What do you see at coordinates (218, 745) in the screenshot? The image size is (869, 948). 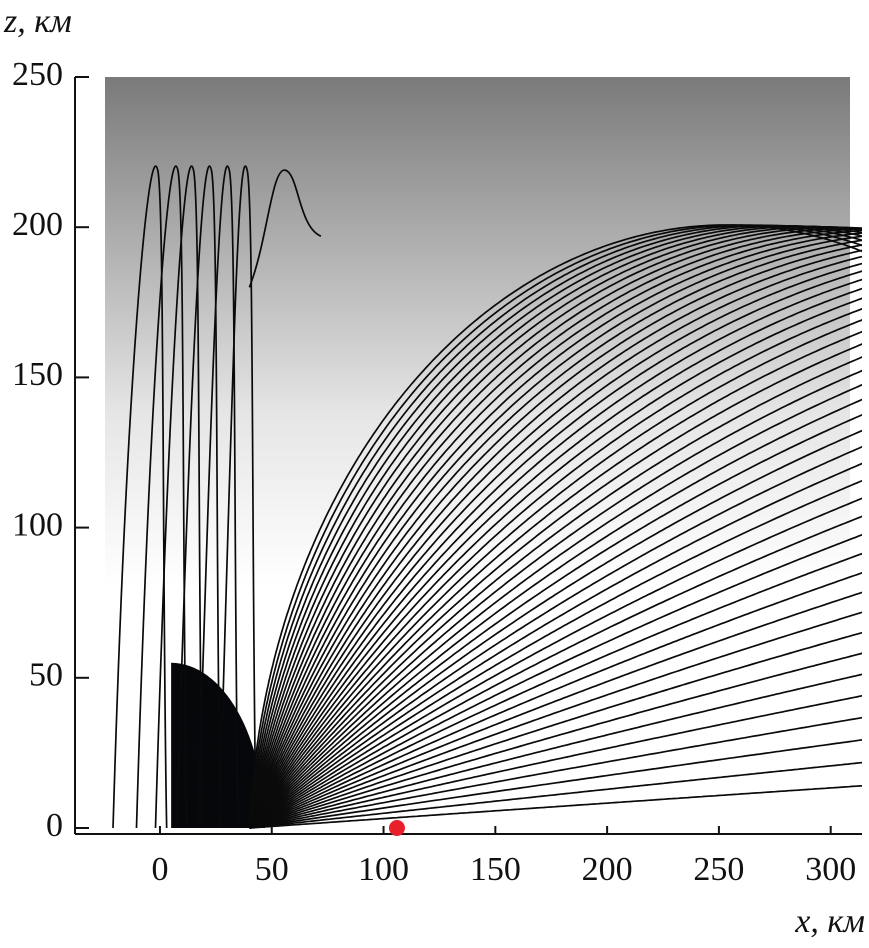 I see `source-zone` at bounding box center [218, 745].